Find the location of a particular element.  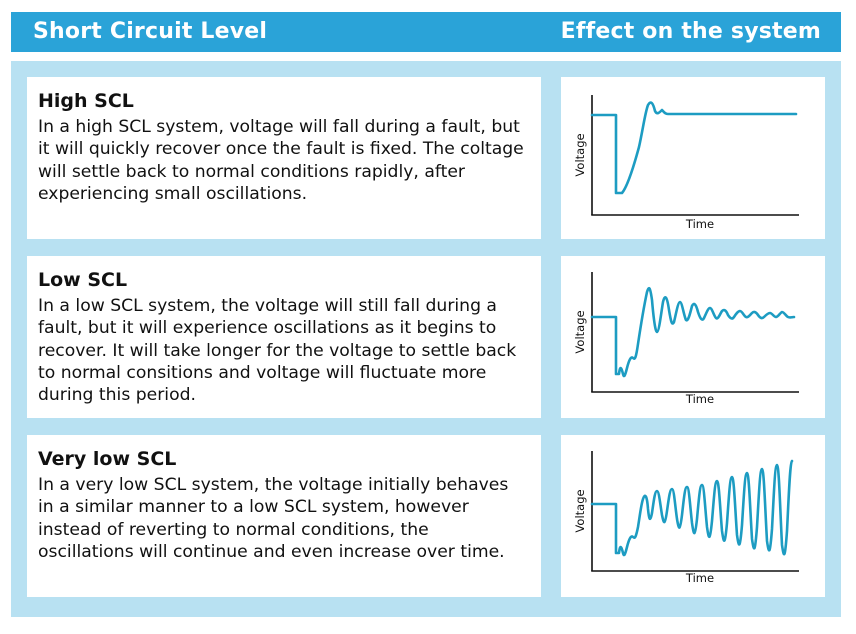

header-effect-on-system: Effect on the system is located at coordinates (690, 31).